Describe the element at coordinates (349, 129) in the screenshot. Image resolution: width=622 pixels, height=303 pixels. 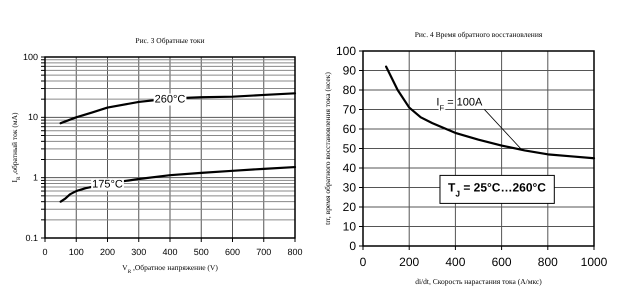
I see `y-tick-label: 60` at that location.